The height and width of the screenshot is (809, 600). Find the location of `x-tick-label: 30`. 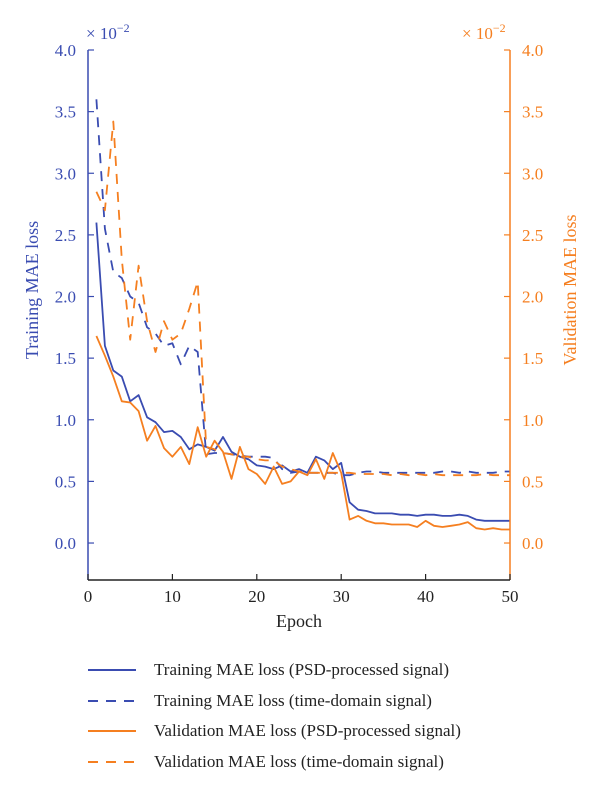

x-tick-label: 30 is located at coordinates (341, 596).